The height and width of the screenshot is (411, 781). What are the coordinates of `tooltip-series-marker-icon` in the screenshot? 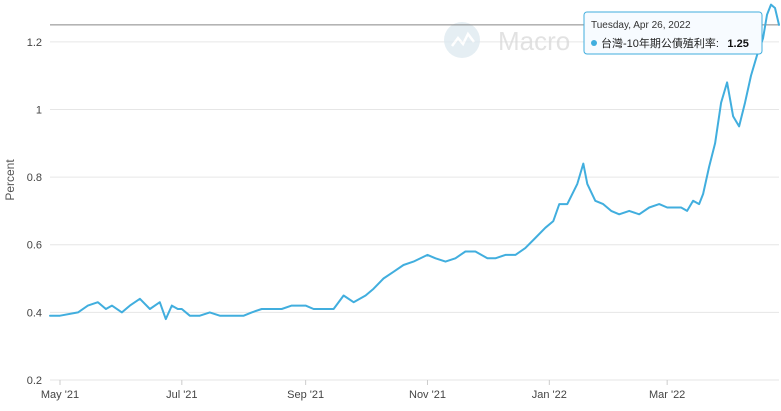 It's located at (594, 43).